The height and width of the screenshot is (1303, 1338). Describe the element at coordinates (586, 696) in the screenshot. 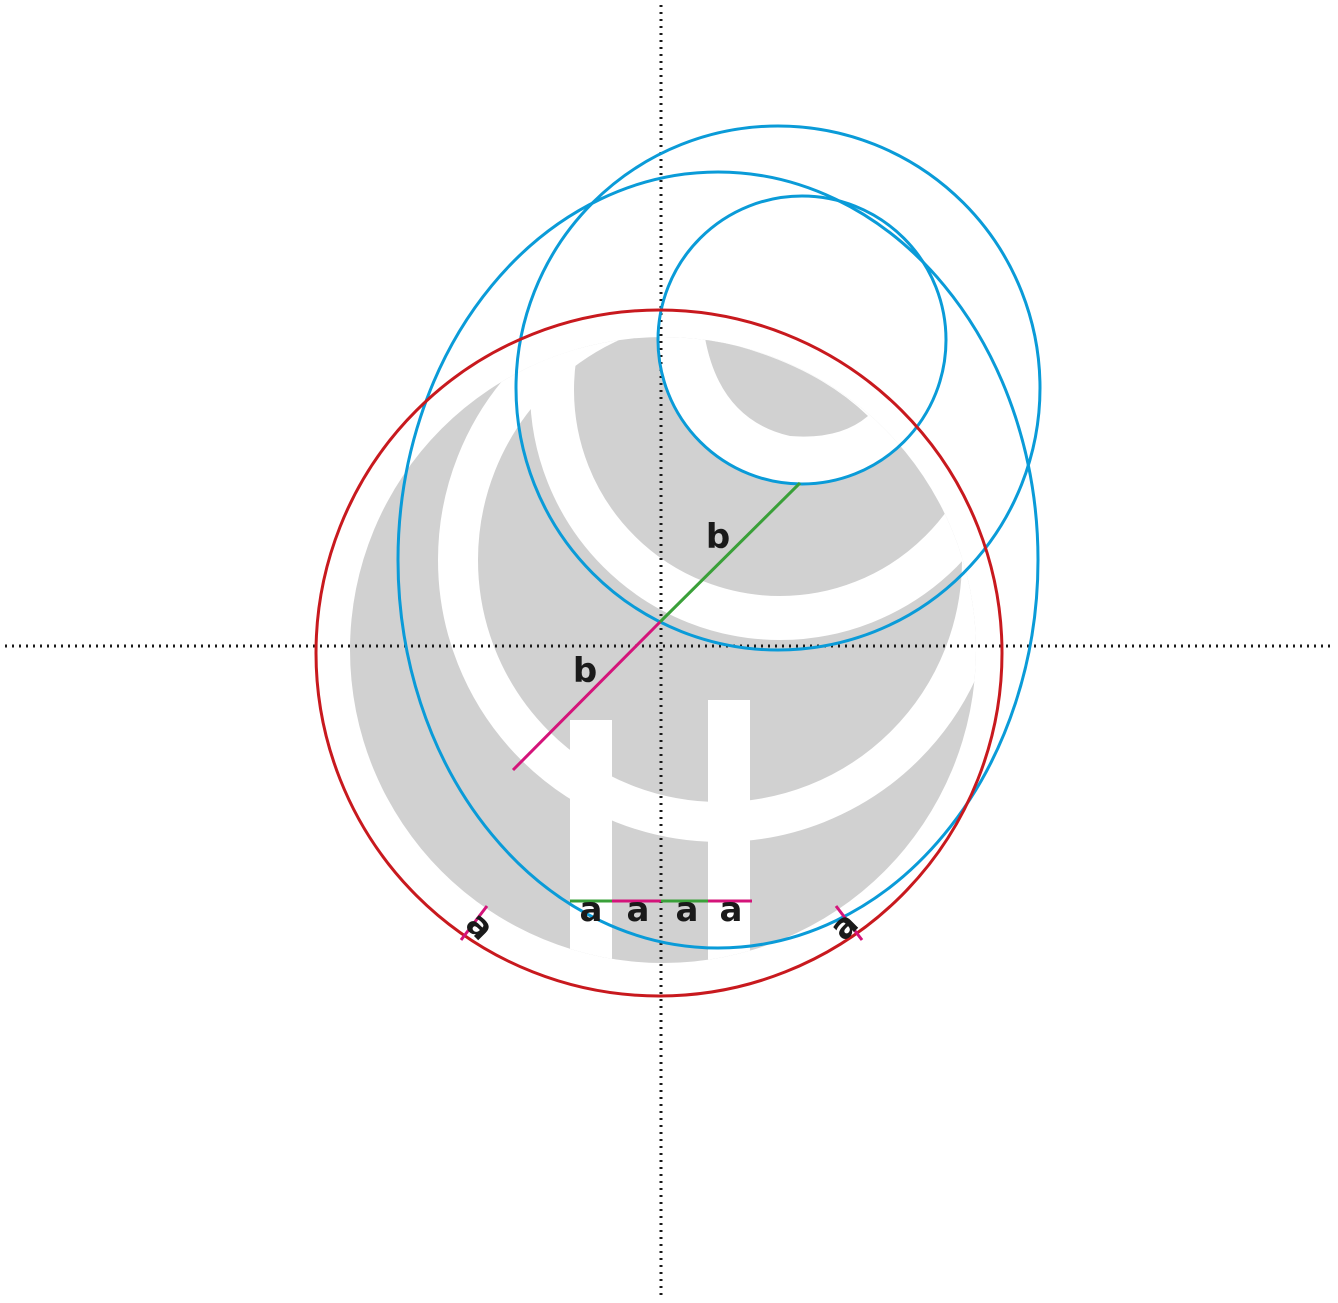

I see `measure-b-lower` at that location.